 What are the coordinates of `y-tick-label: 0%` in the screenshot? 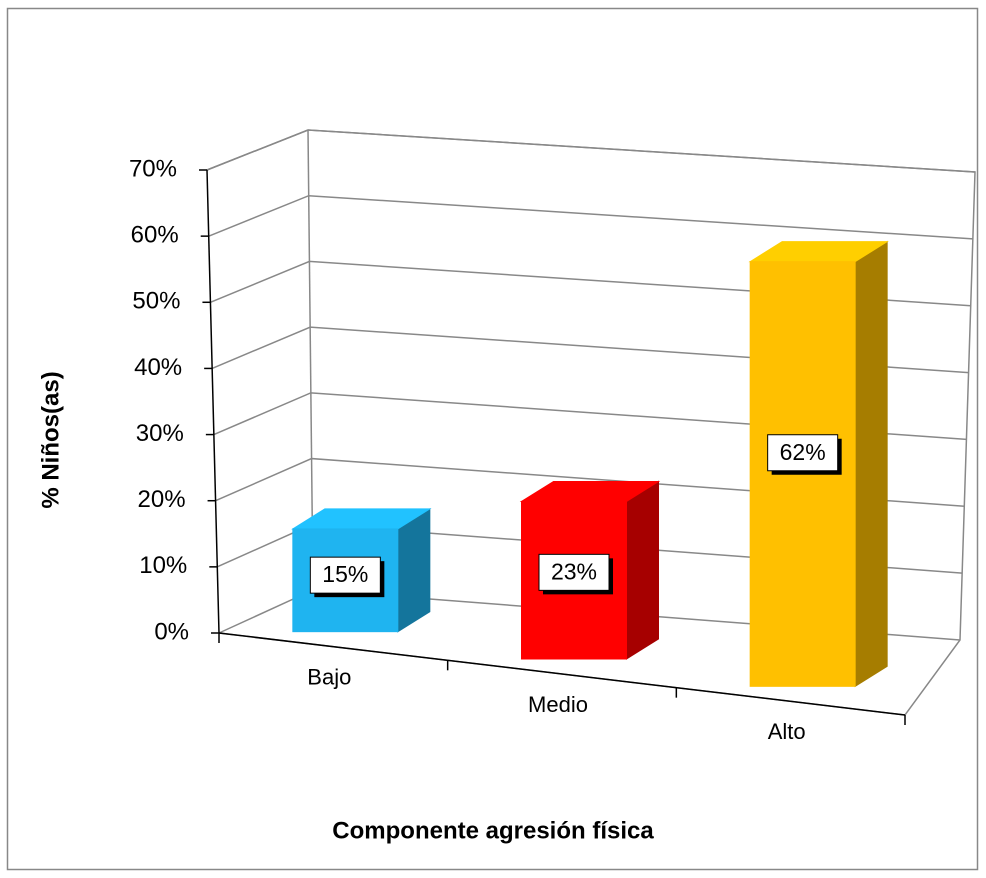 It's located at (171, 631).